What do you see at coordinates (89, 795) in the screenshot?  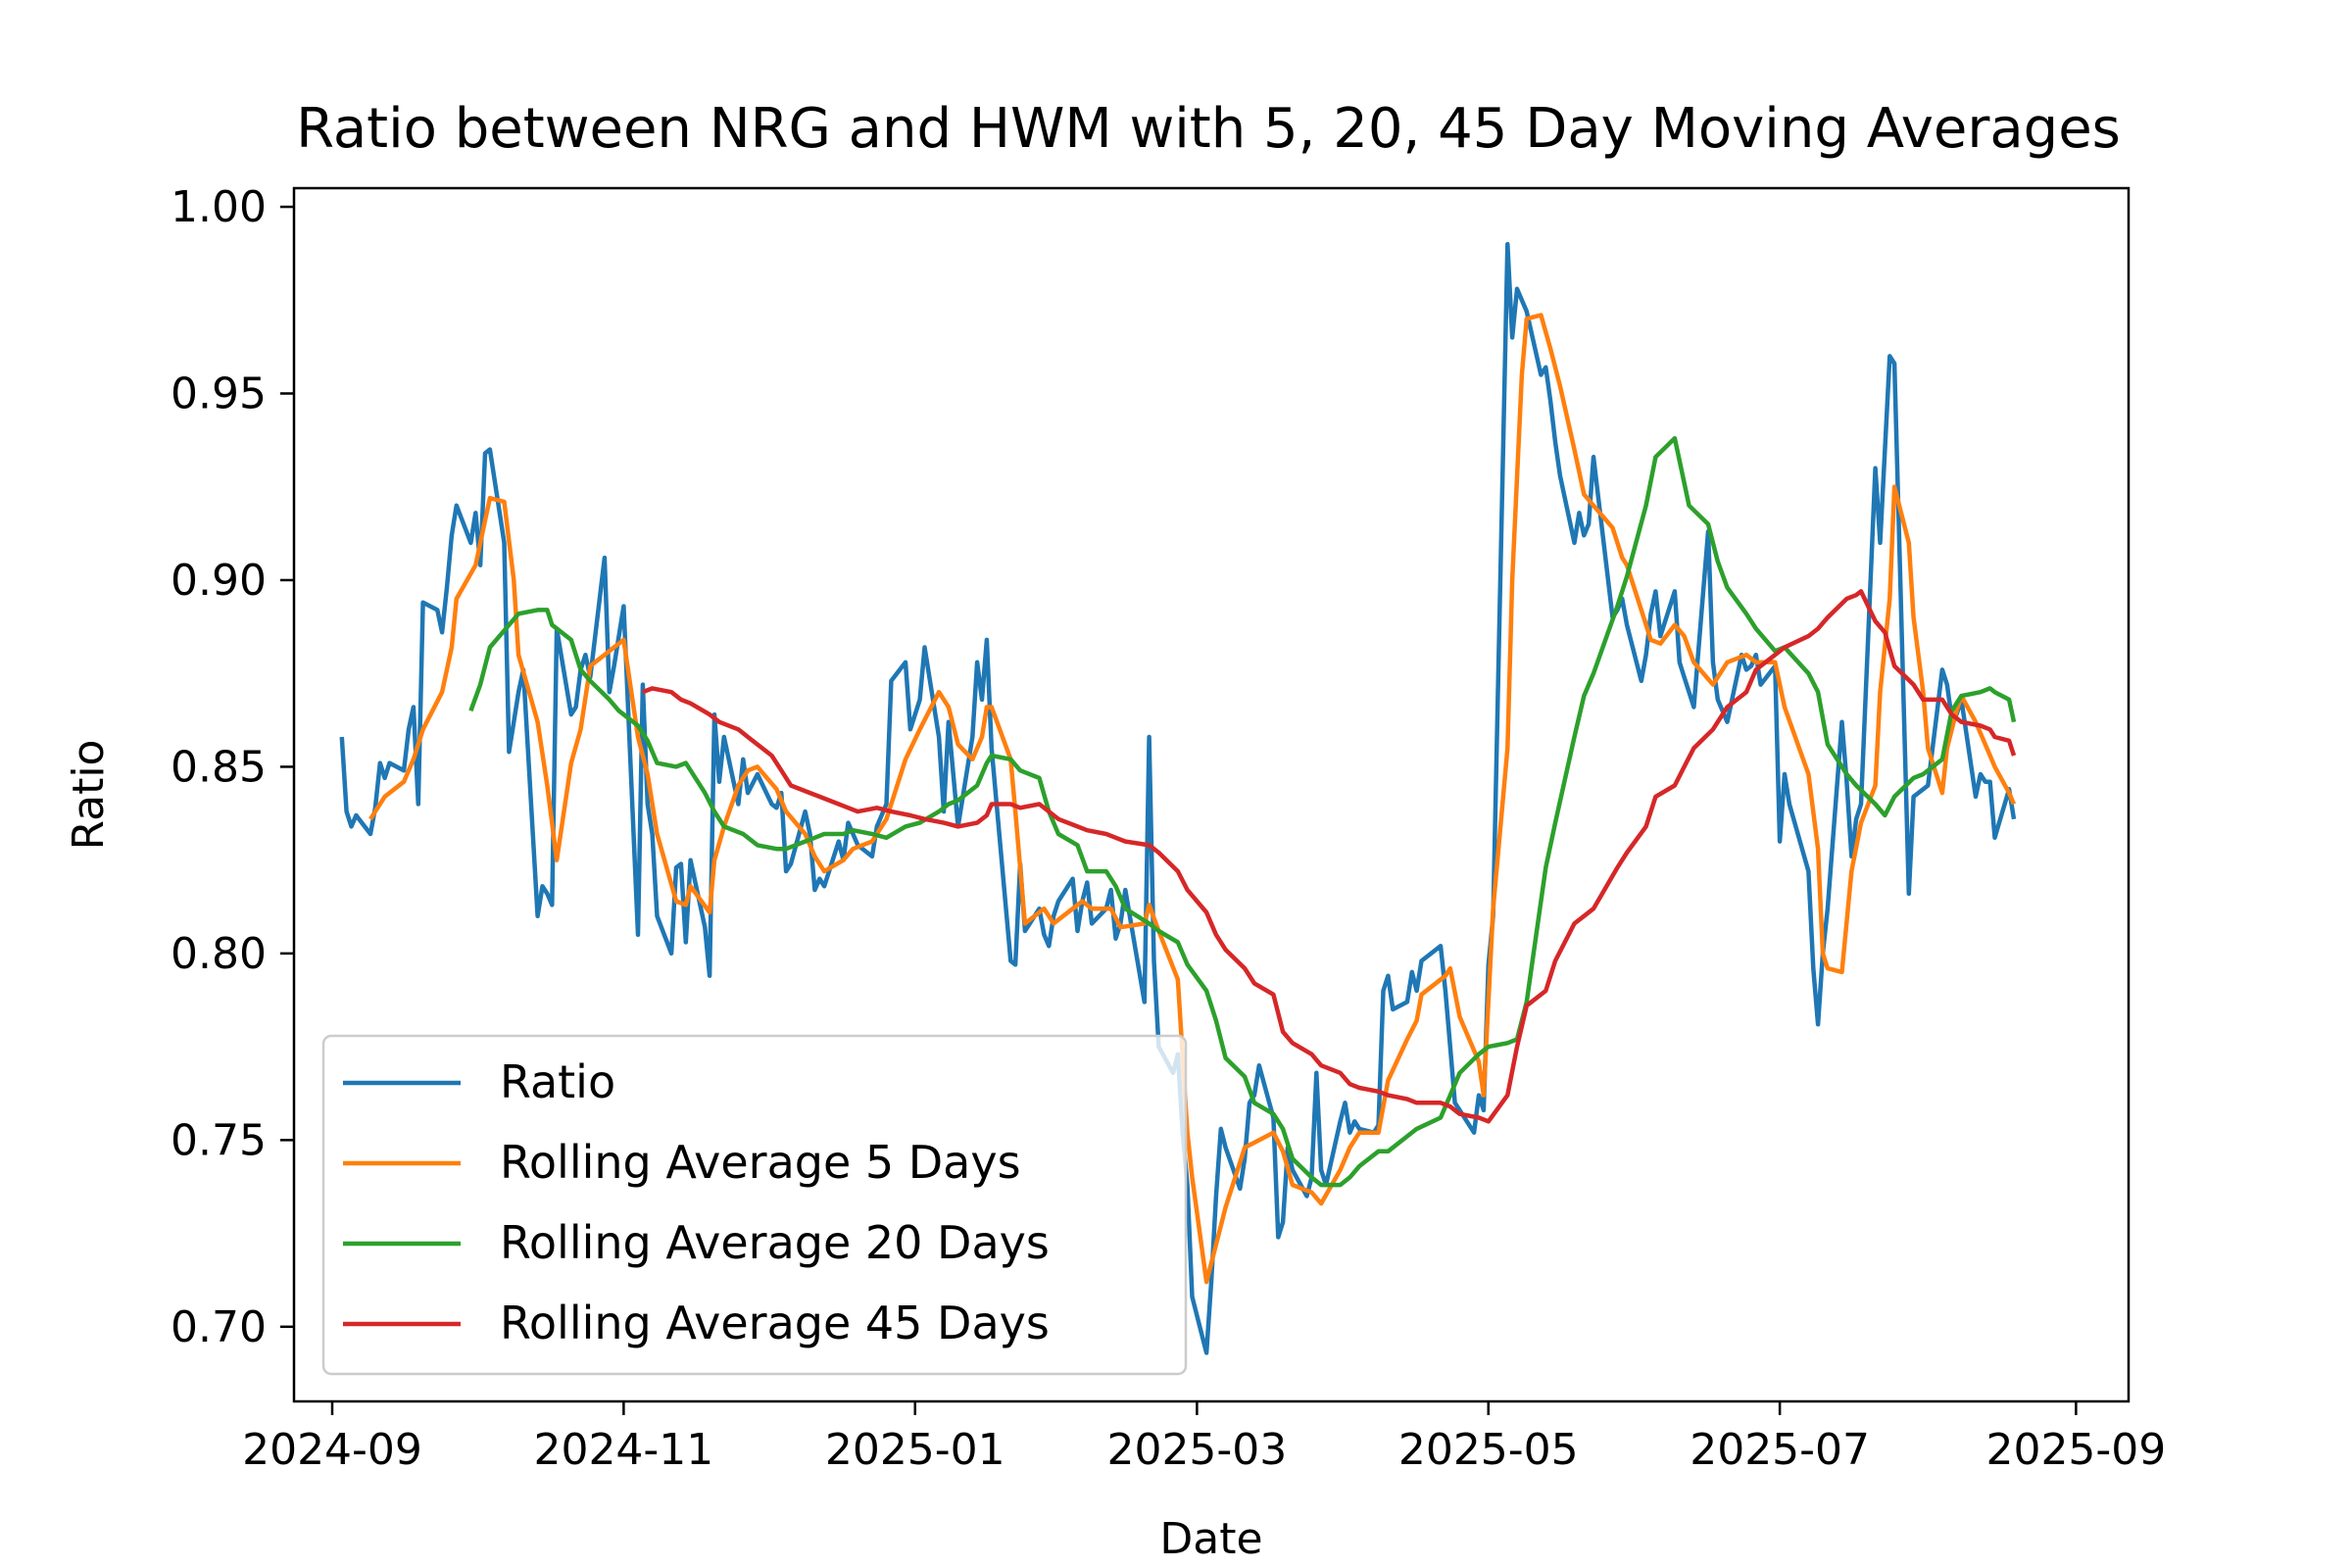 I see `y-axis-label: Ratio` at bounding box center [89, 795].